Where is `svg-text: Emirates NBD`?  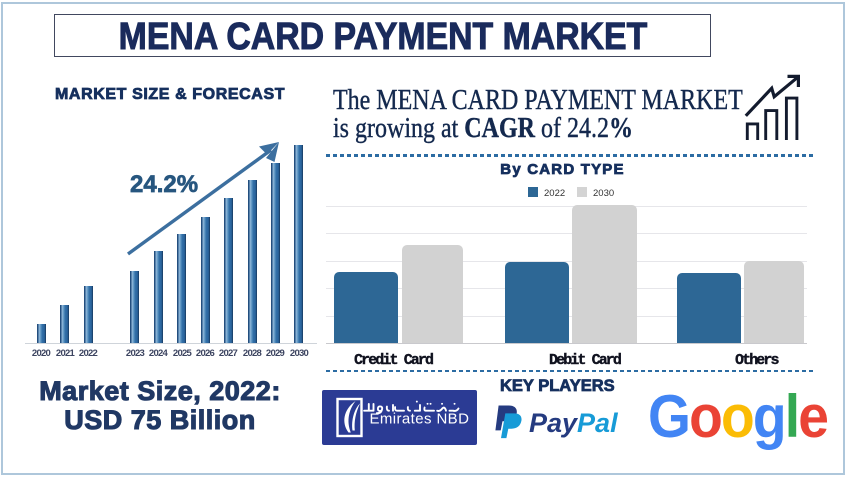
svg-text: Emirates NBD is located at coordinates (420, 419).